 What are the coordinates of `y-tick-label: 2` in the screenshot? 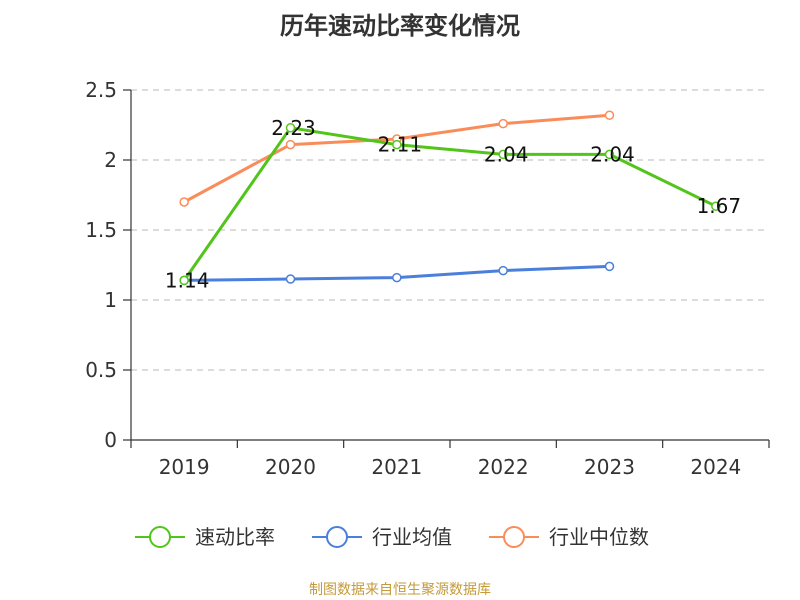 It's located at (110, 160).